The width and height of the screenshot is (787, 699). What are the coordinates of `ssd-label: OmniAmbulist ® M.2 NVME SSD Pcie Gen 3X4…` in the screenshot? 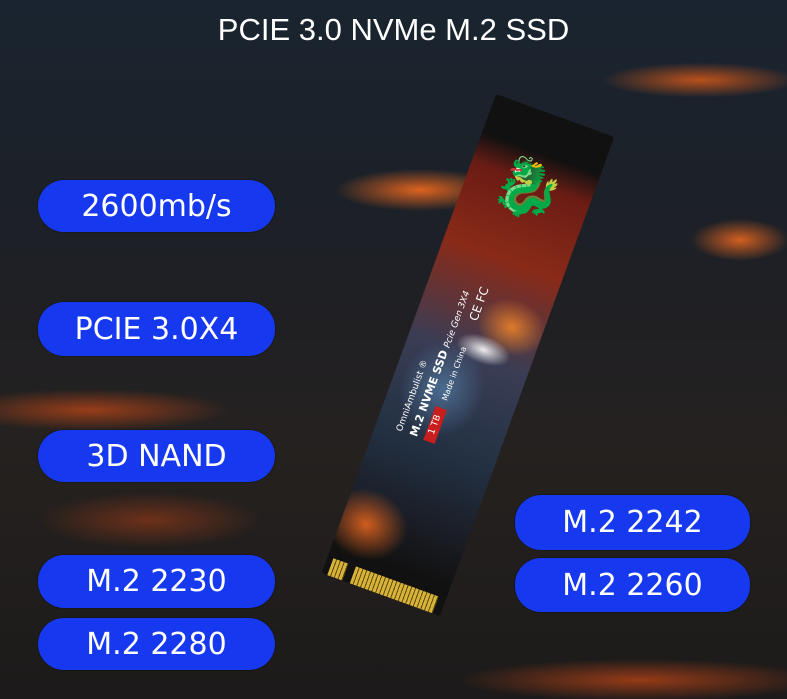 It's located at (443, 359).